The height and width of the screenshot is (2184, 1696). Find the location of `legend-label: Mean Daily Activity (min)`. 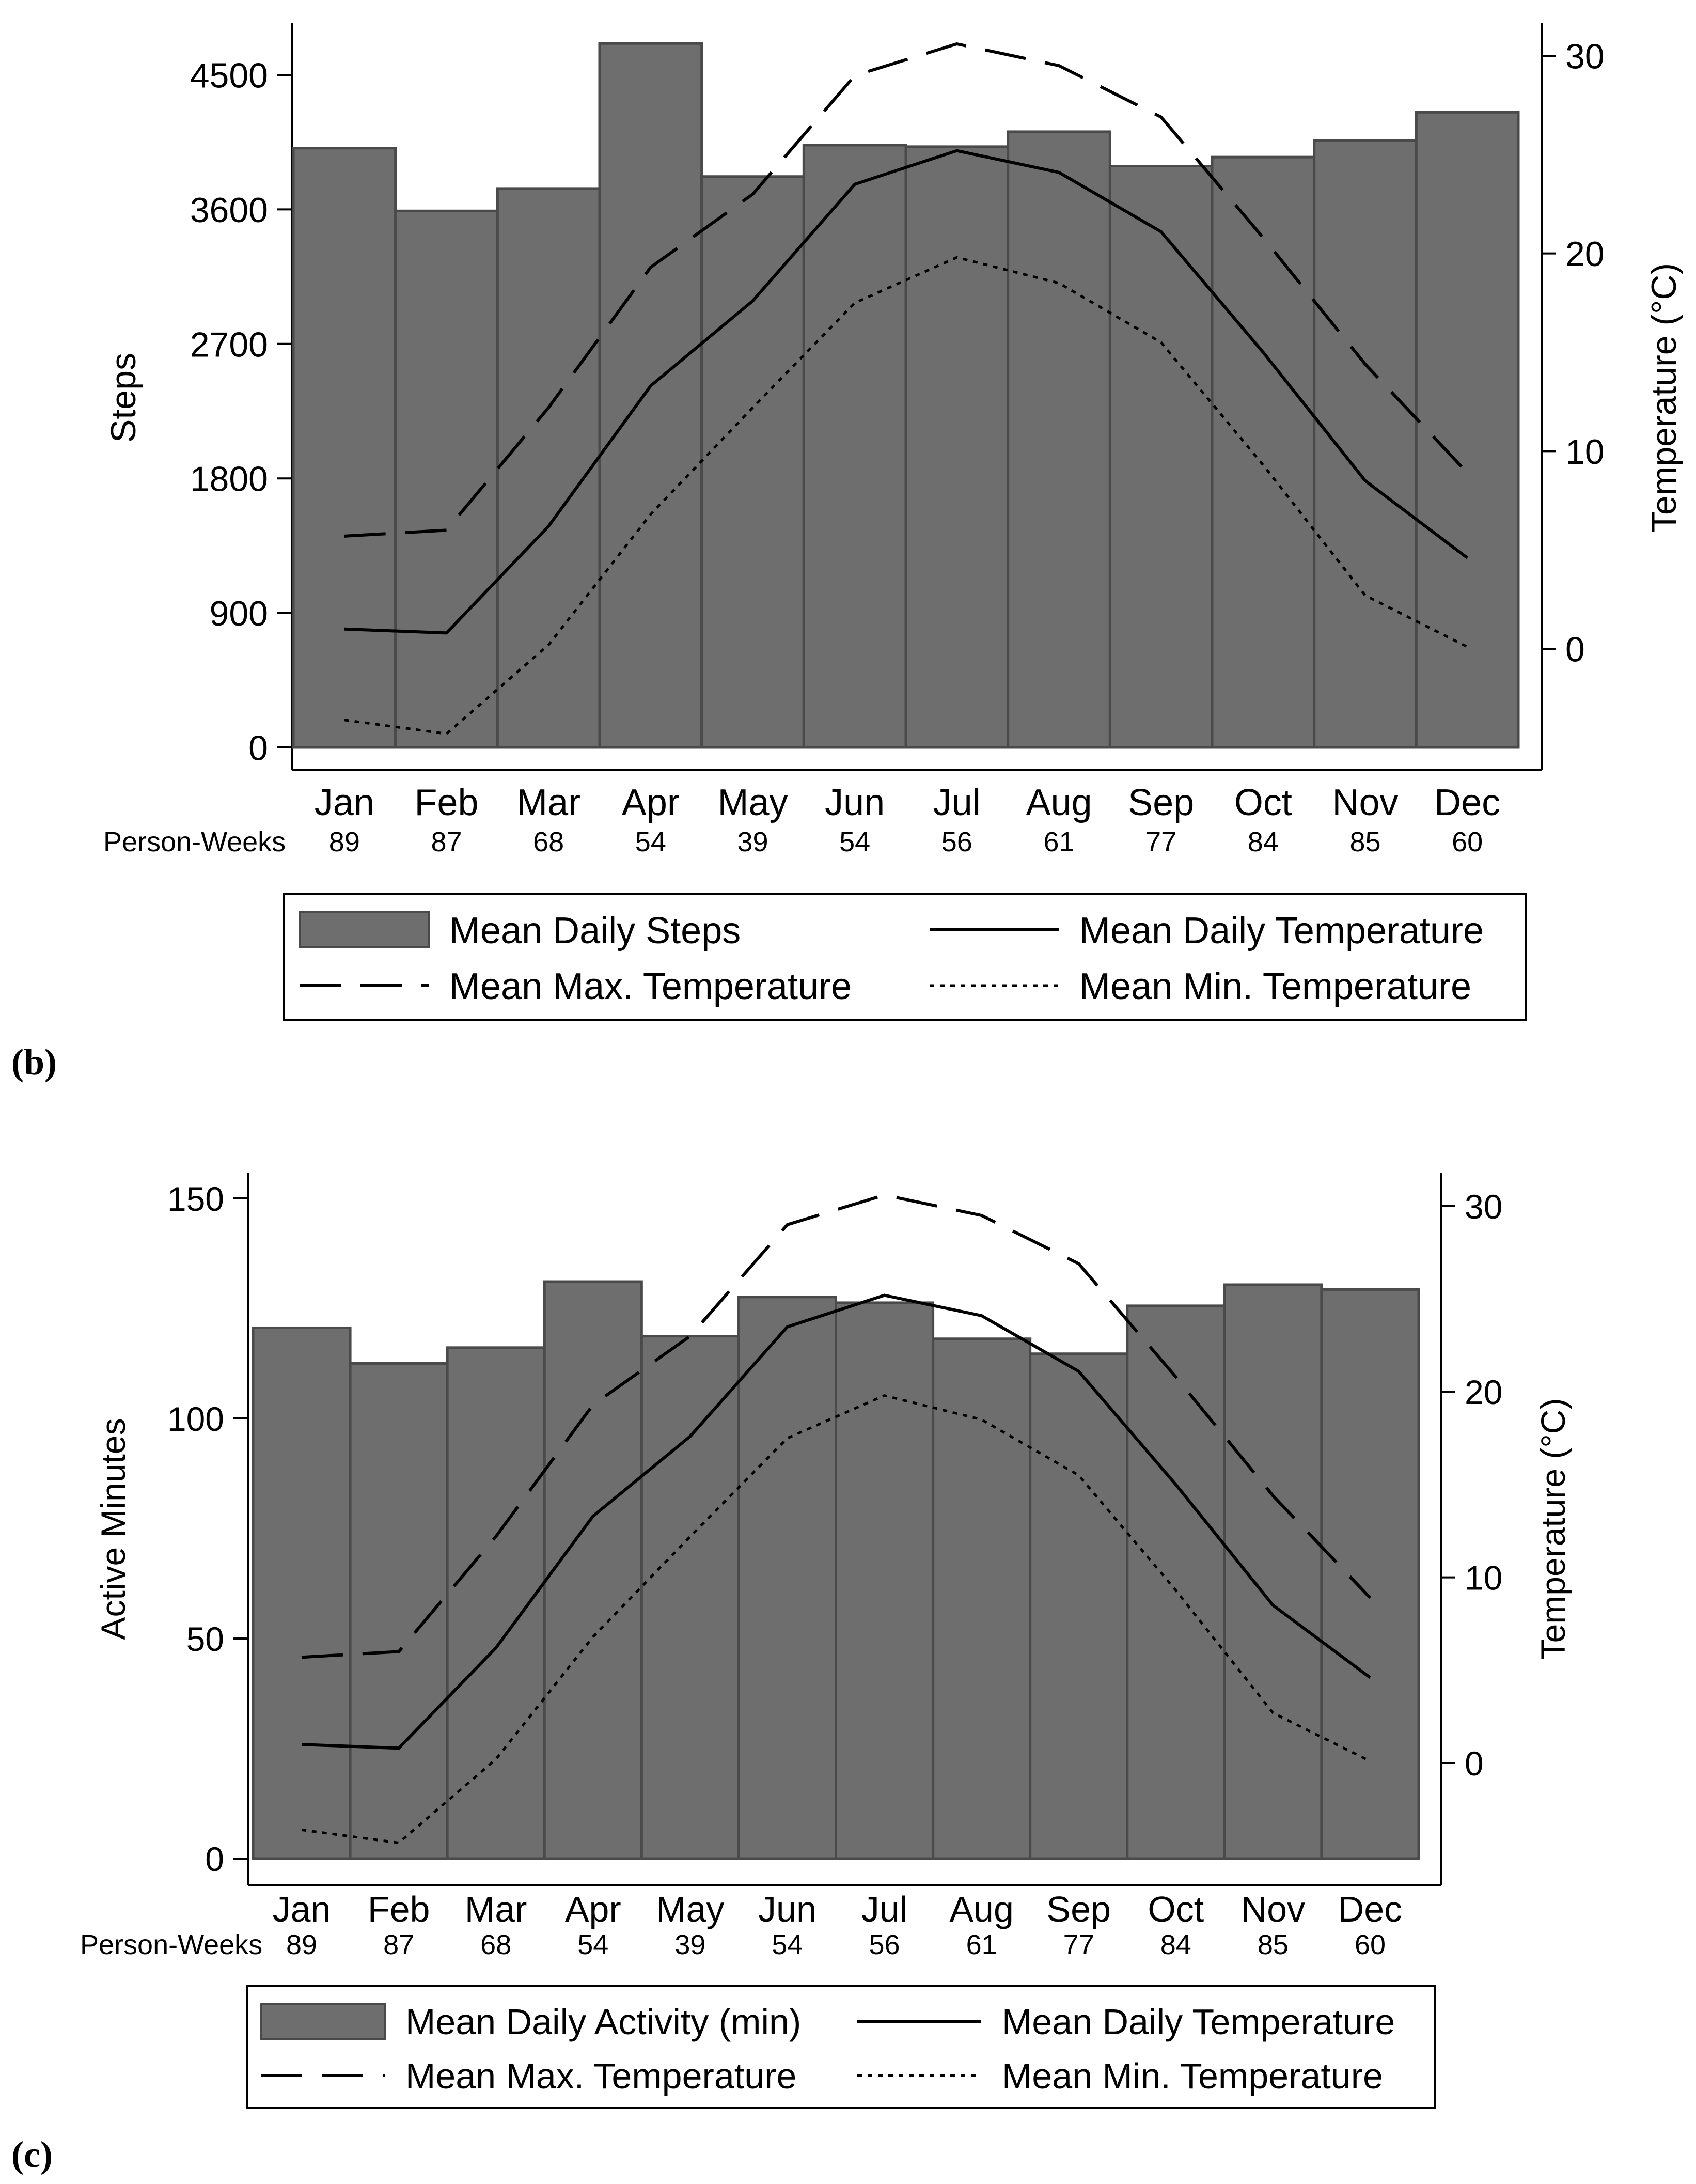

legend-label: Mean Daily Activity (min) is located at coordinates (603, 2022).